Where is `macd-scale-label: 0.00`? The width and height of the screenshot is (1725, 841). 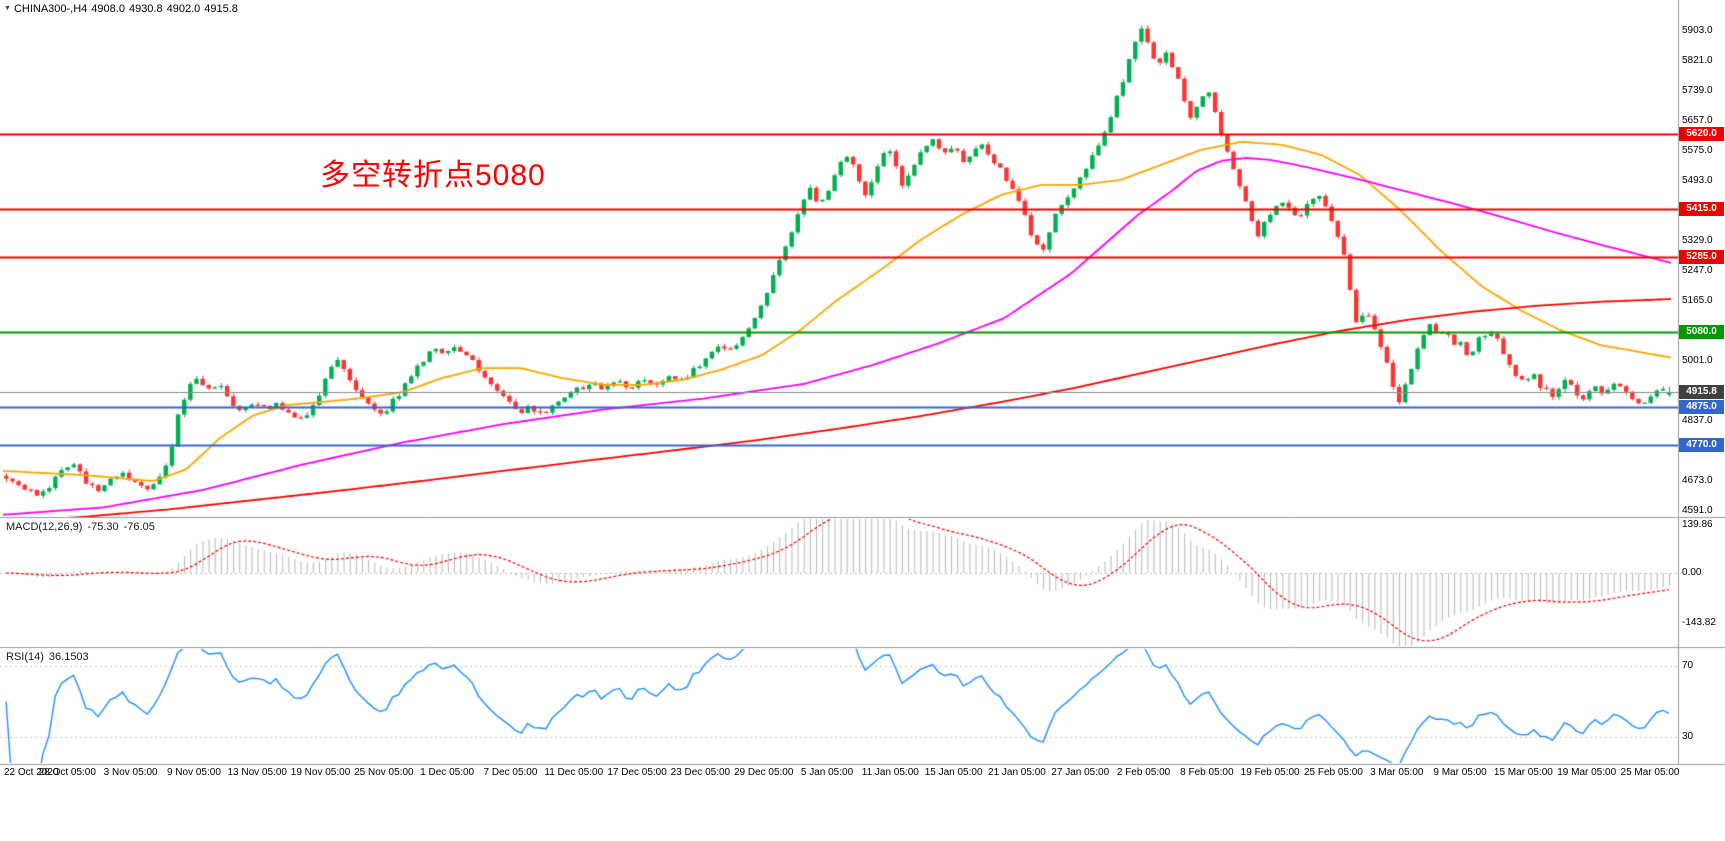 macd-scale-label: 0.00 is located at coordinates (1692, 572).